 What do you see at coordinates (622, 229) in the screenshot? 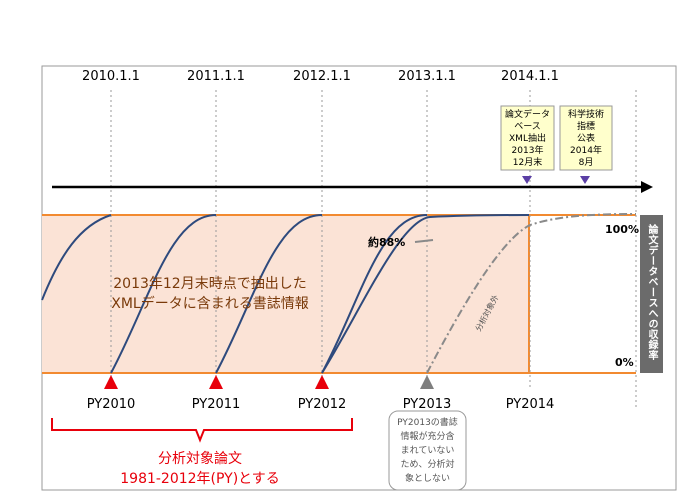
I see `scale-top-label: 100%` at bounding box center [622, 229].